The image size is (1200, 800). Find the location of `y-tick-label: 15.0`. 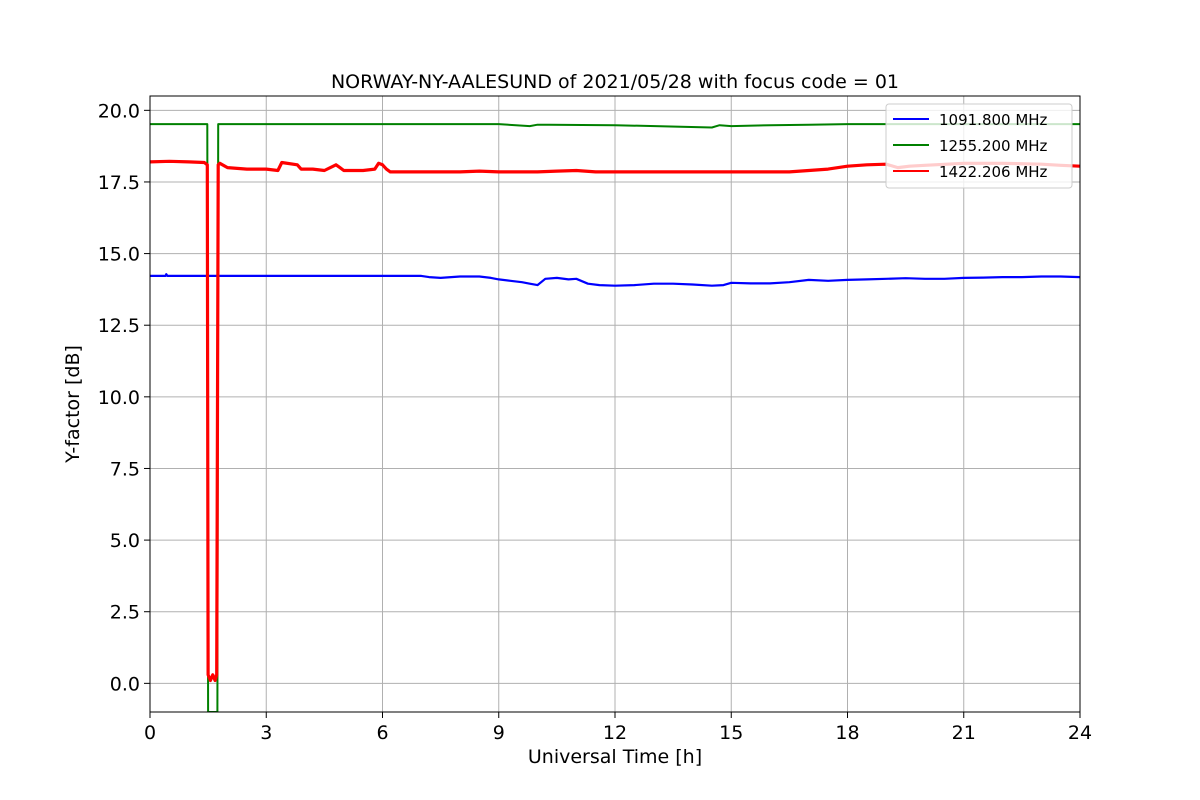

y-tick-label: 15.0 is located at coordinates (119, 255).